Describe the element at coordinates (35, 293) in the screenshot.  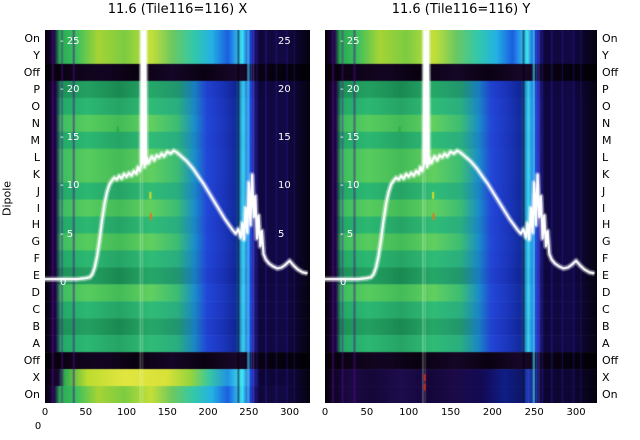
I see `dipole-label-left: D` at that location.